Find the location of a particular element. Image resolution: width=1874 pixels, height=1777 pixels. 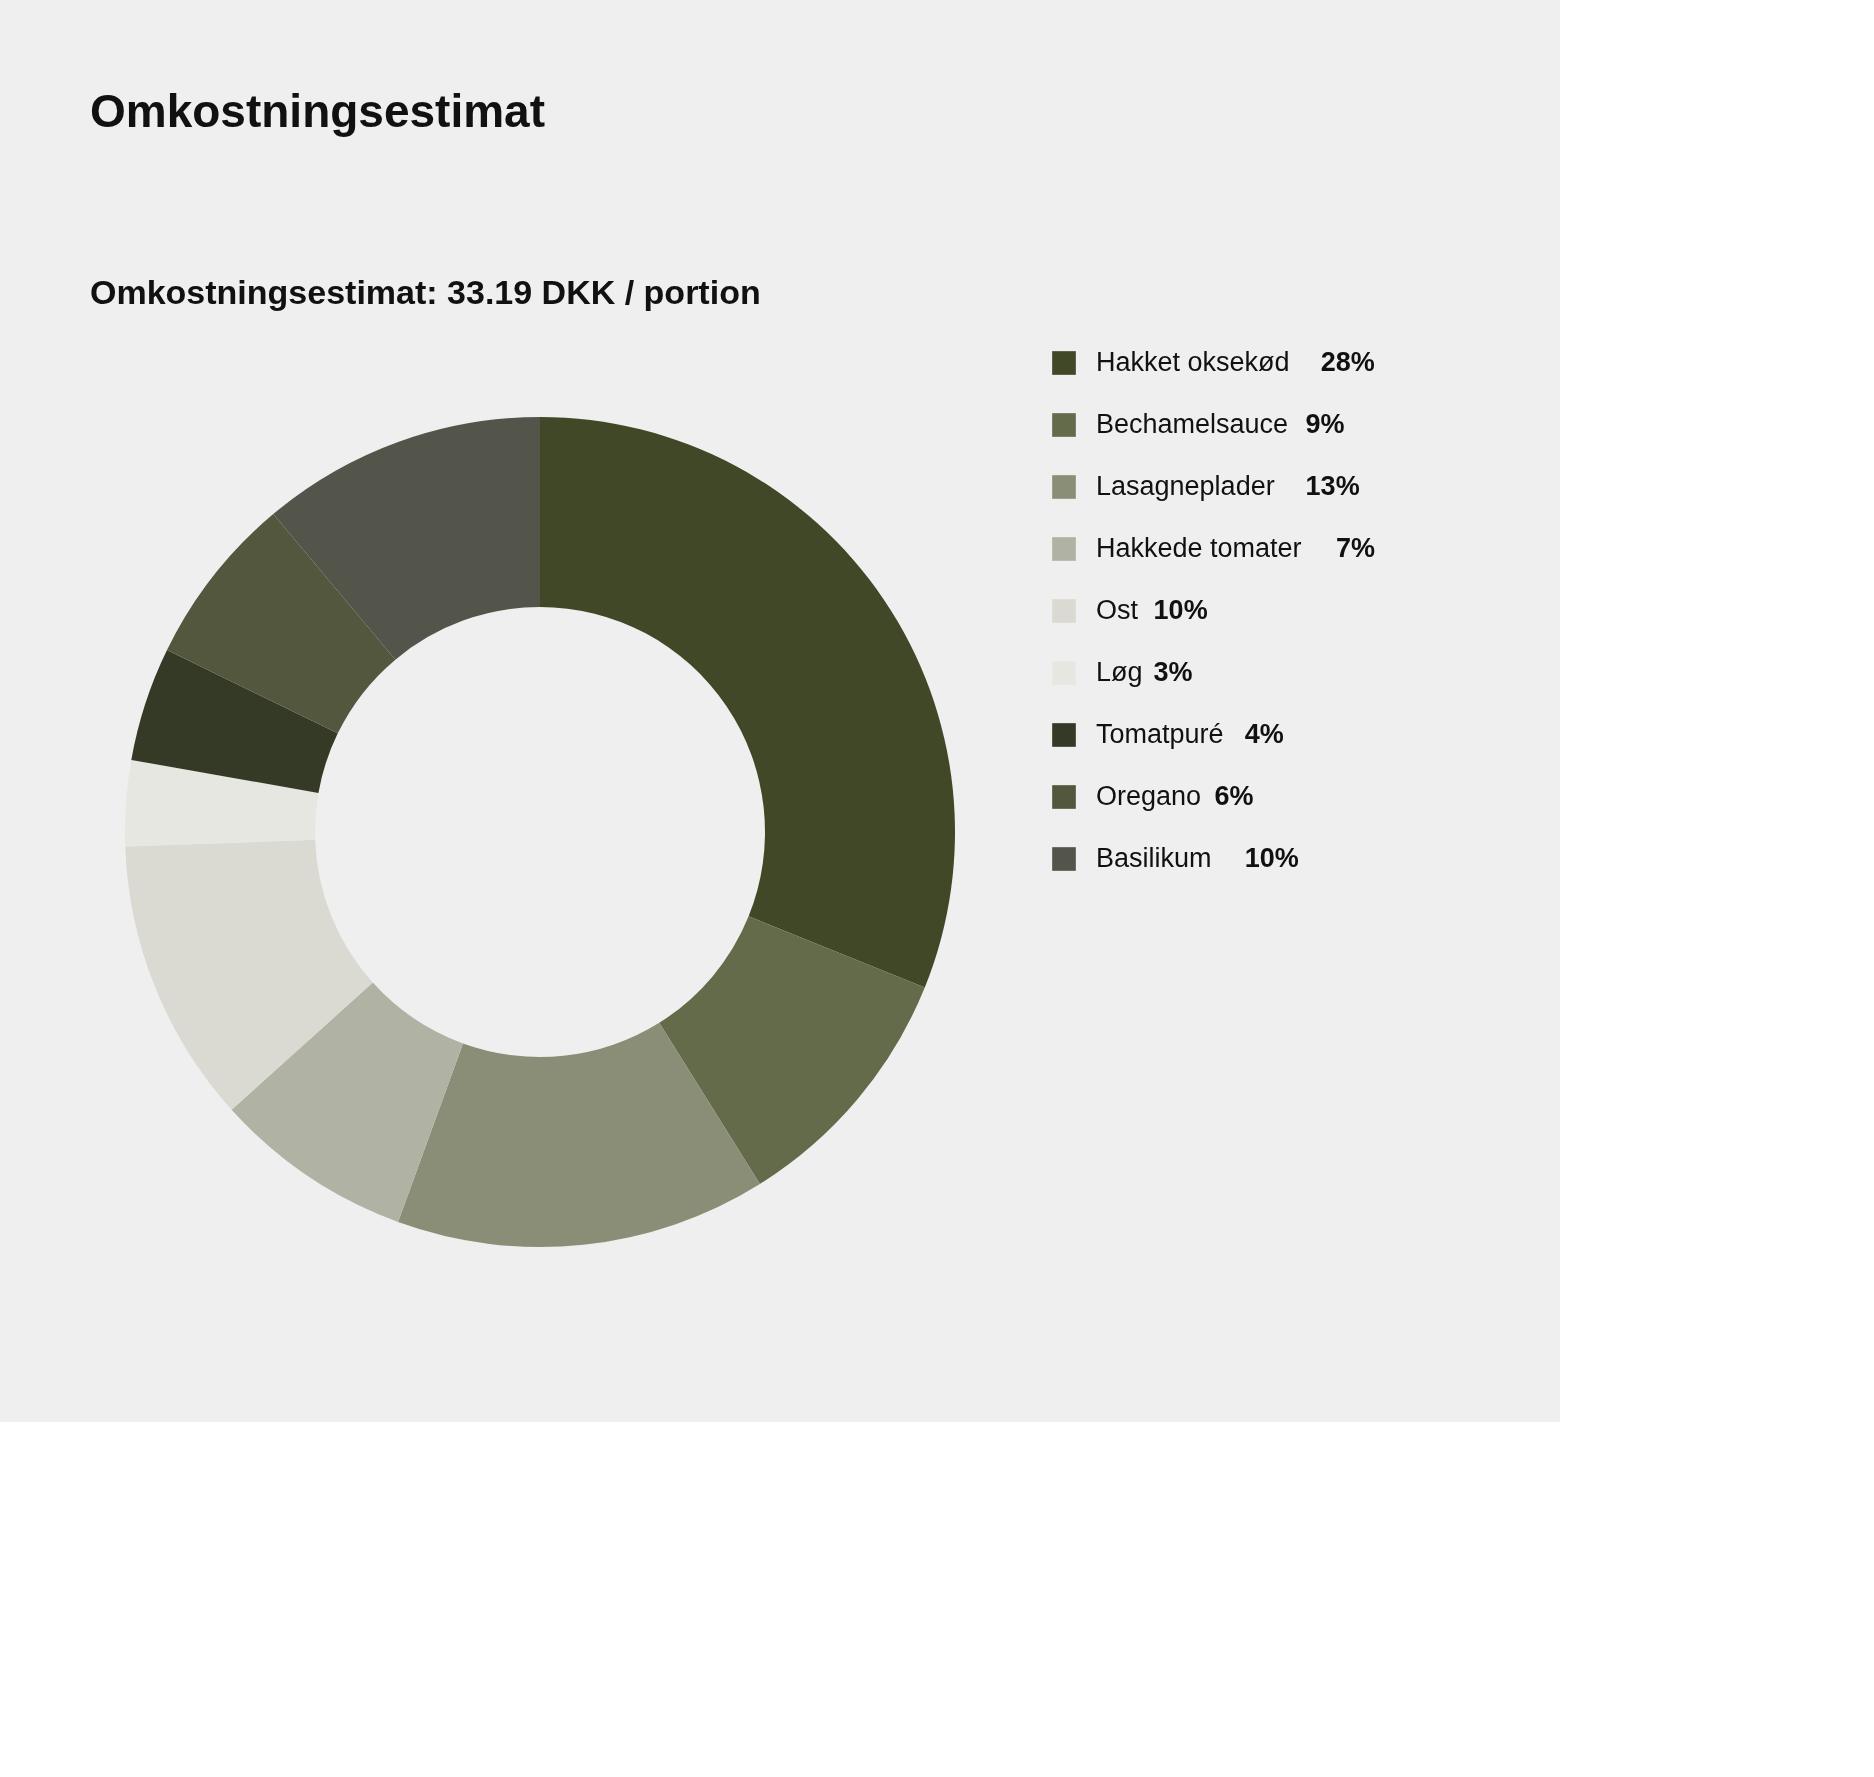

legend-label: Hakkede tomater is located at coordinates (1199, 548).